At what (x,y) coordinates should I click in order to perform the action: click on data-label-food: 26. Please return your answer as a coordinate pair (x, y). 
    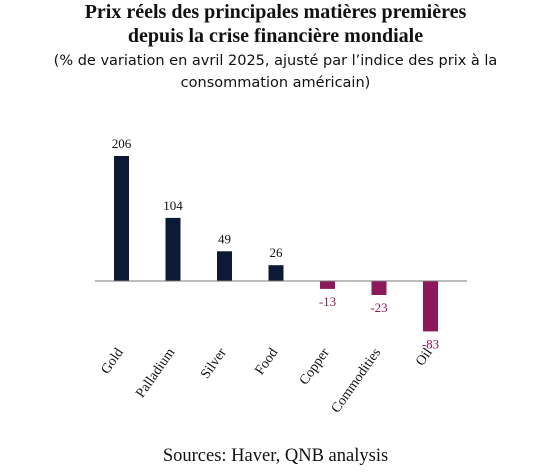
    Looking at the image, I should click on (277, 252).